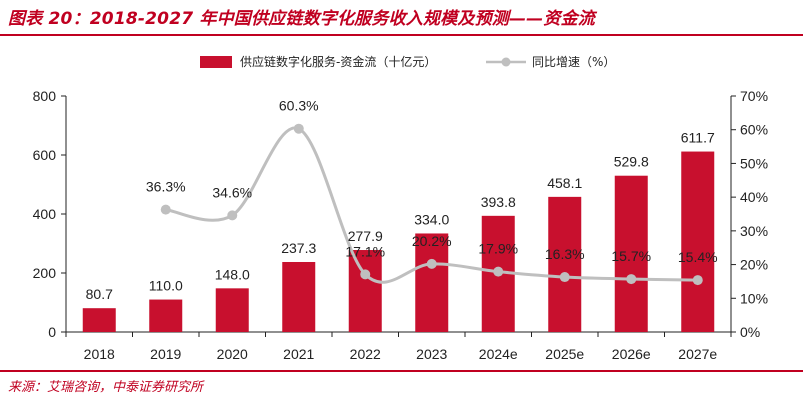  Describe the element at coordinates (232, 192) in the screenshot. I see `growth-value-label: 34.6%` at that location.